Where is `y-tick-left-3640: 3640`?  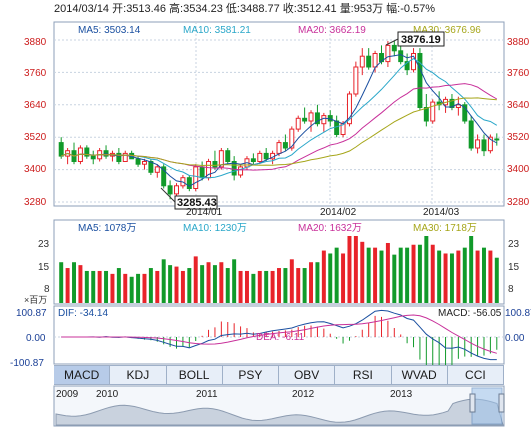 y-tick-left-3640: 3640 is located at coordinates (35, 105).